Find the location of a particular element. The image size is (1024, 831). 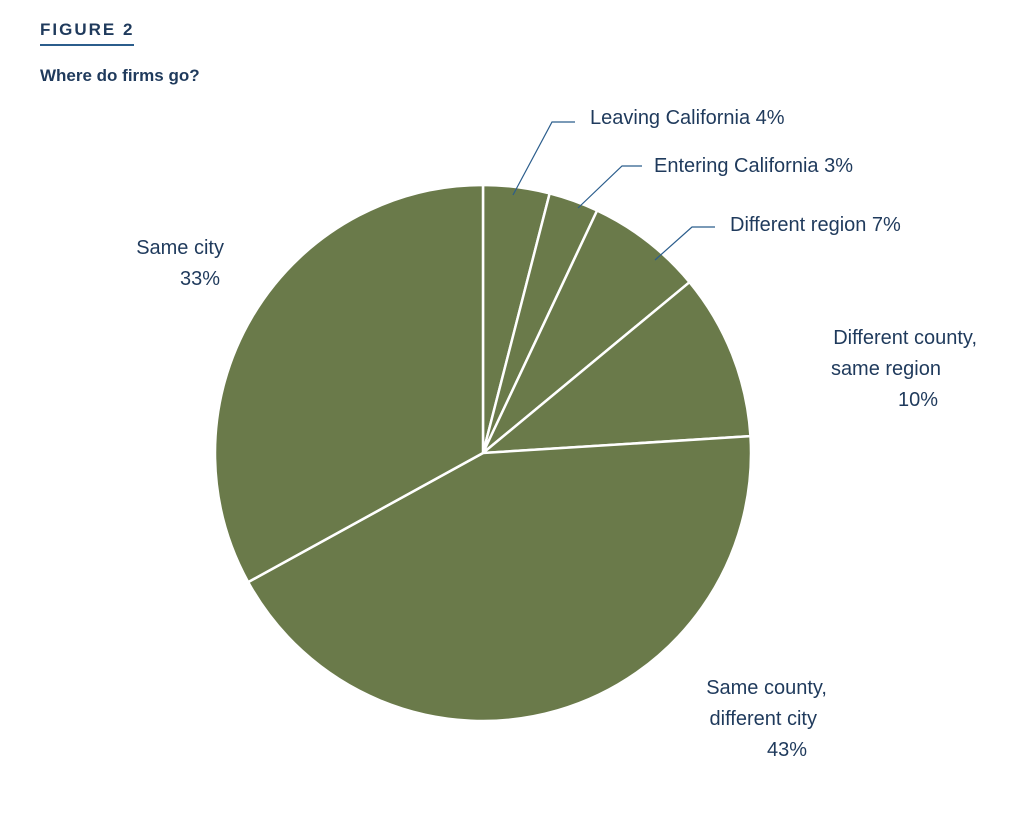

figure-label: FIGURE 2 is located at coordinates (87, 33).